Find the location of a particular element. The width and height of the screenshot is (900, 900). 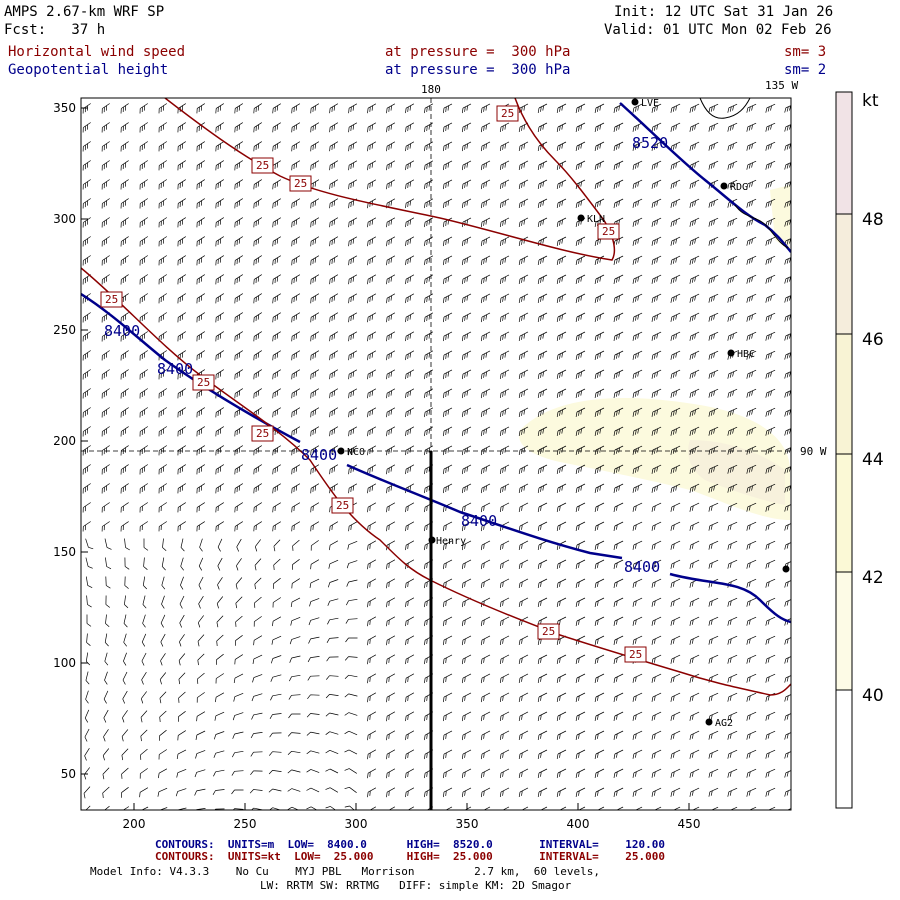

forecast-hour: Fcst: 37 h is located at coordinates (55, 30).